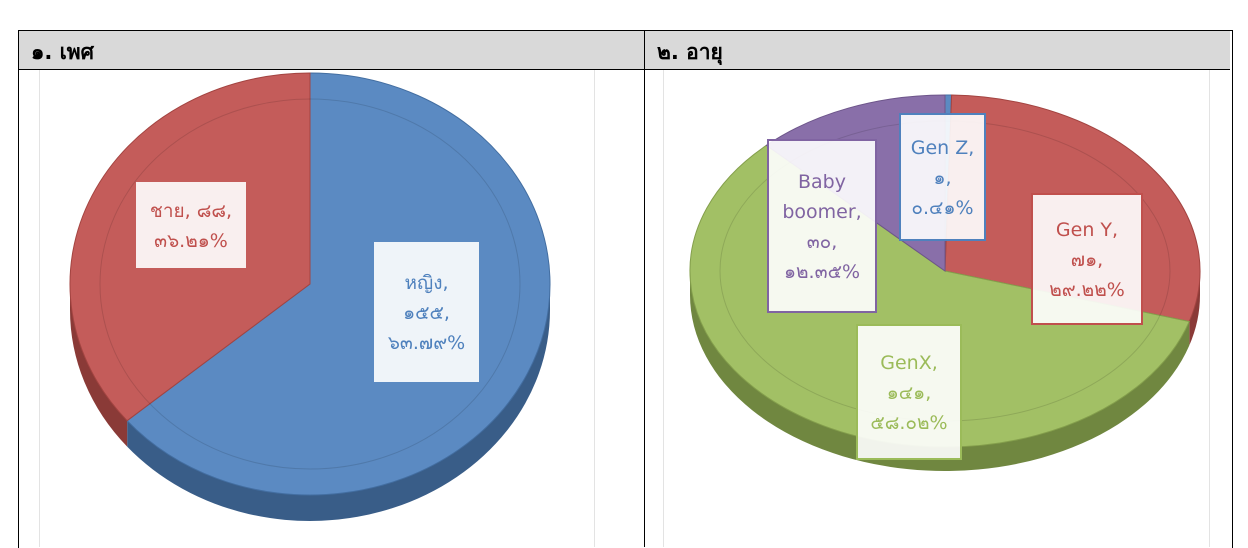 This screenshot has height=548, width=1248. Describe the element at coordinates (822, 272) in the screenshot. I see `data-label-text: ๑๒.๓๕%` at that location.